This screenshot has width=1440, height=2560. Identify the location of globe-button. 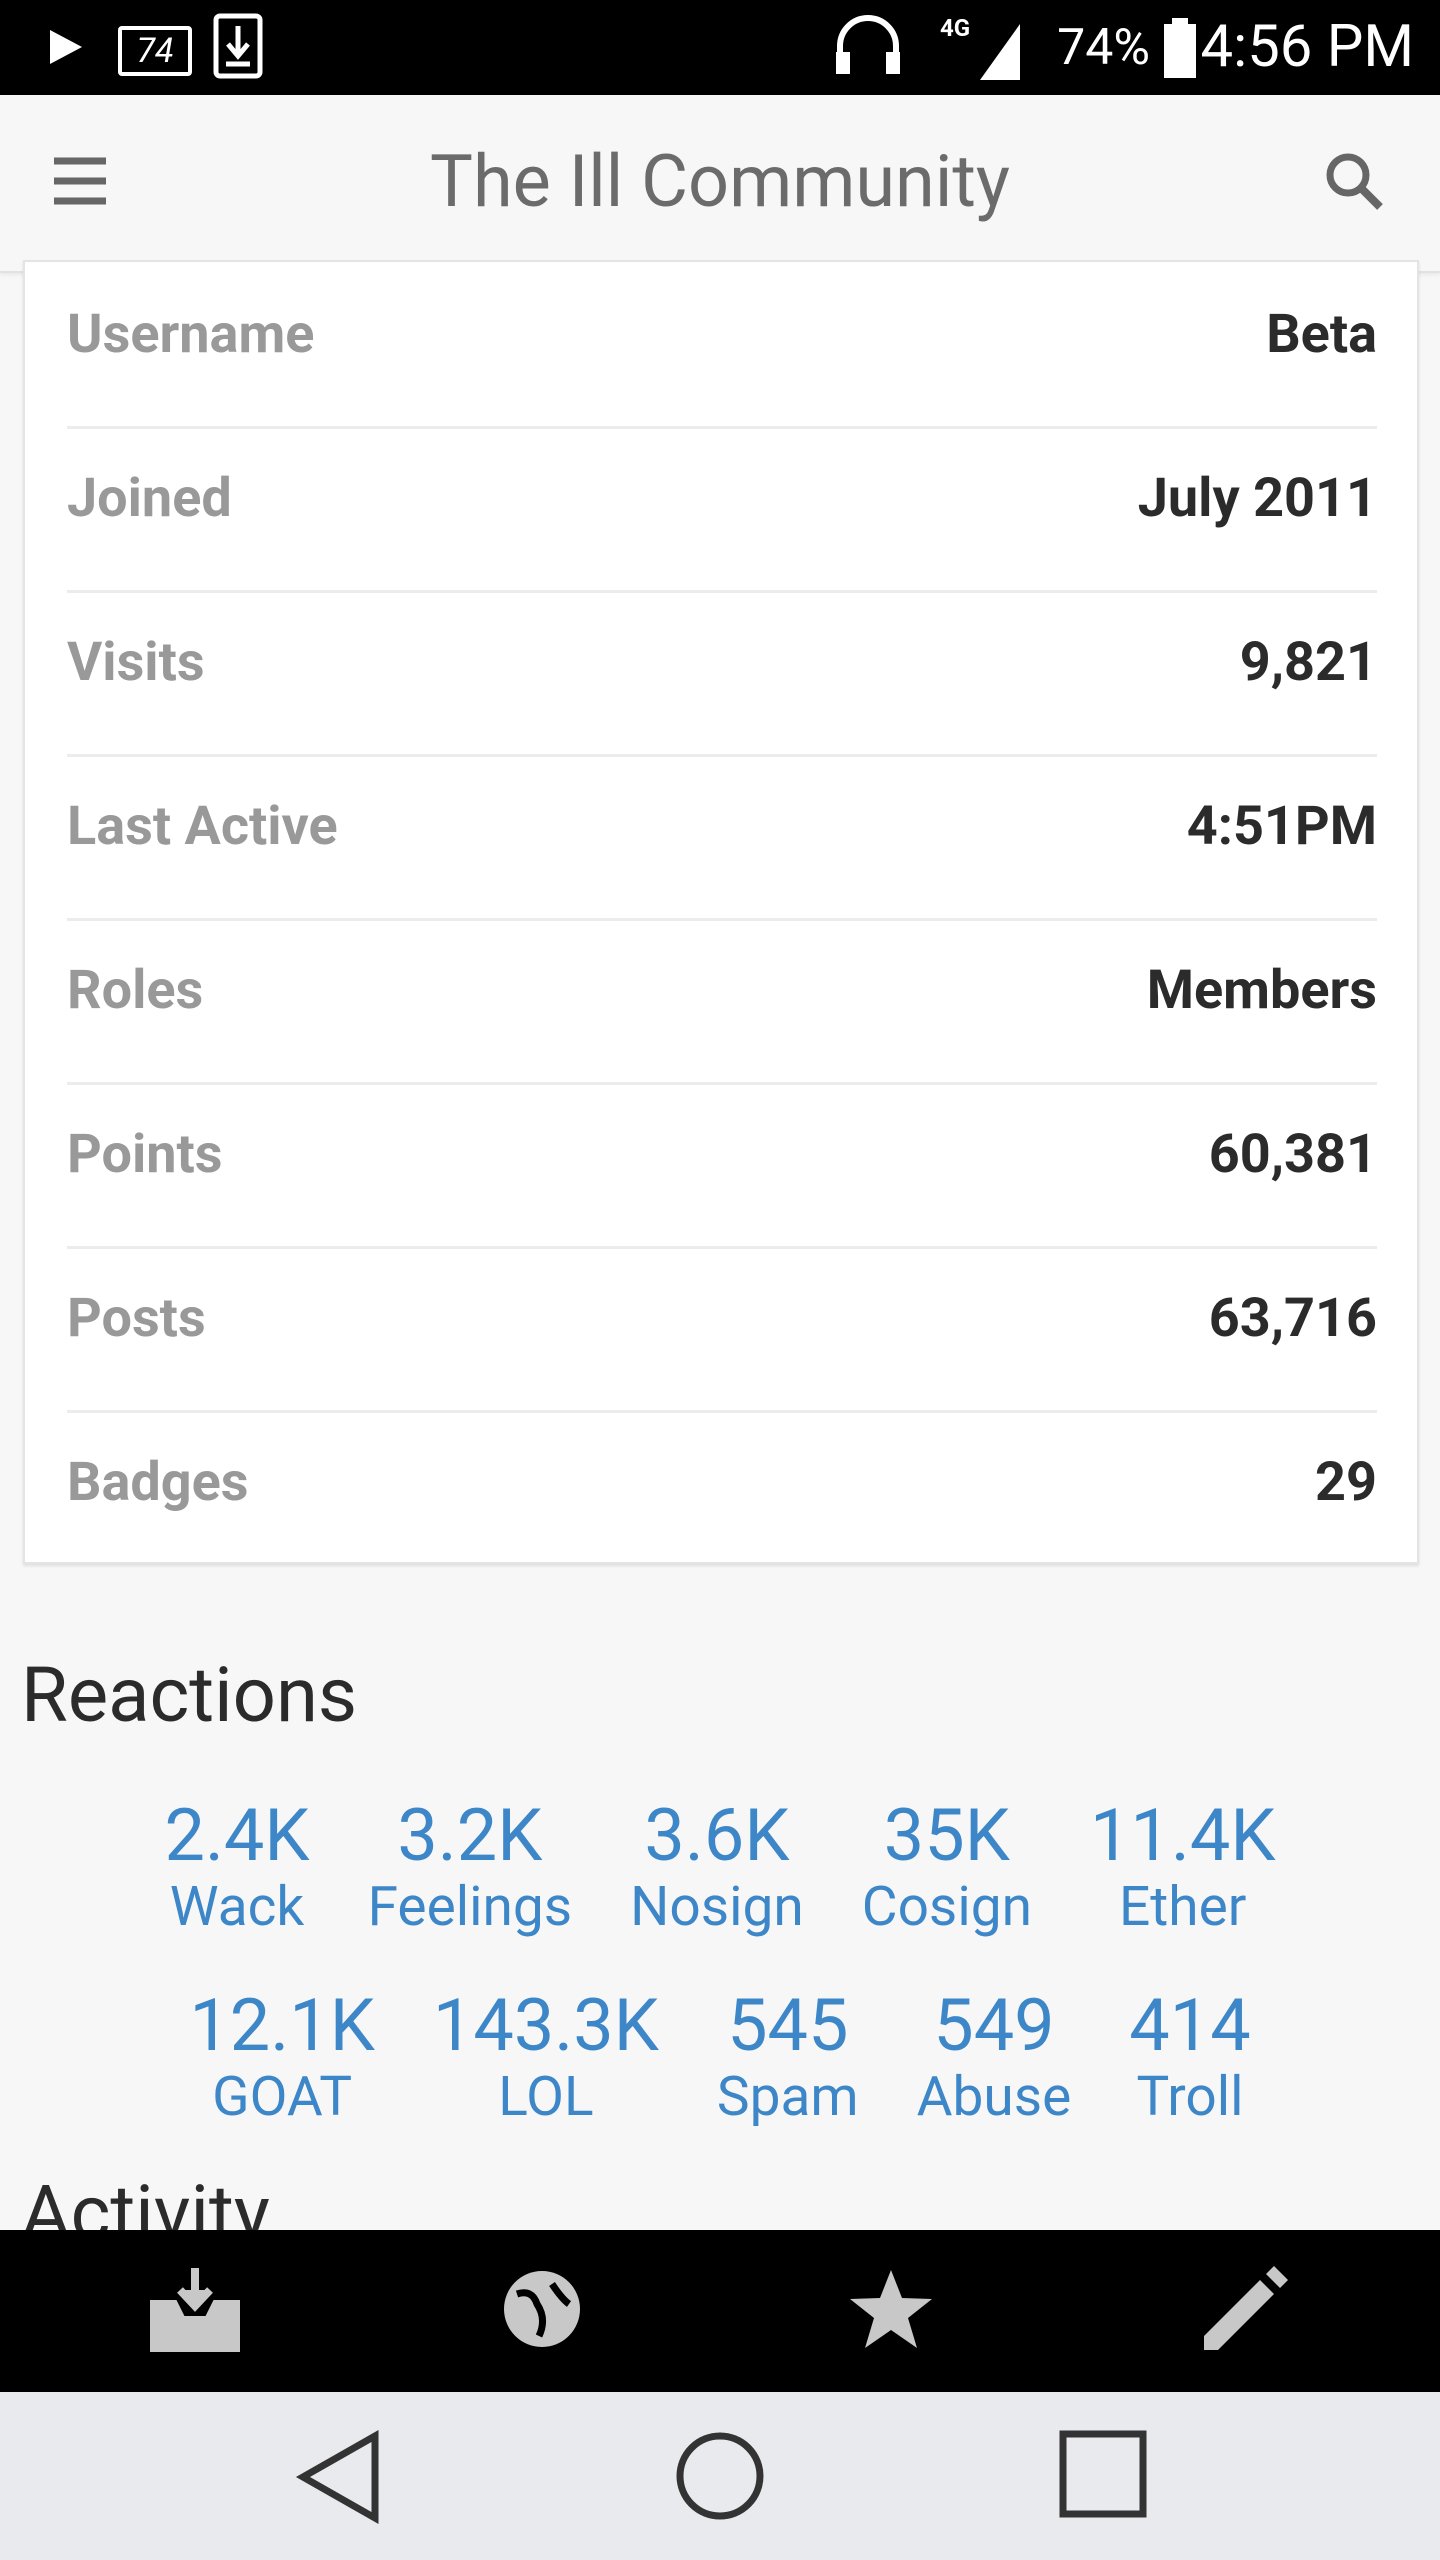
(542, 2309).